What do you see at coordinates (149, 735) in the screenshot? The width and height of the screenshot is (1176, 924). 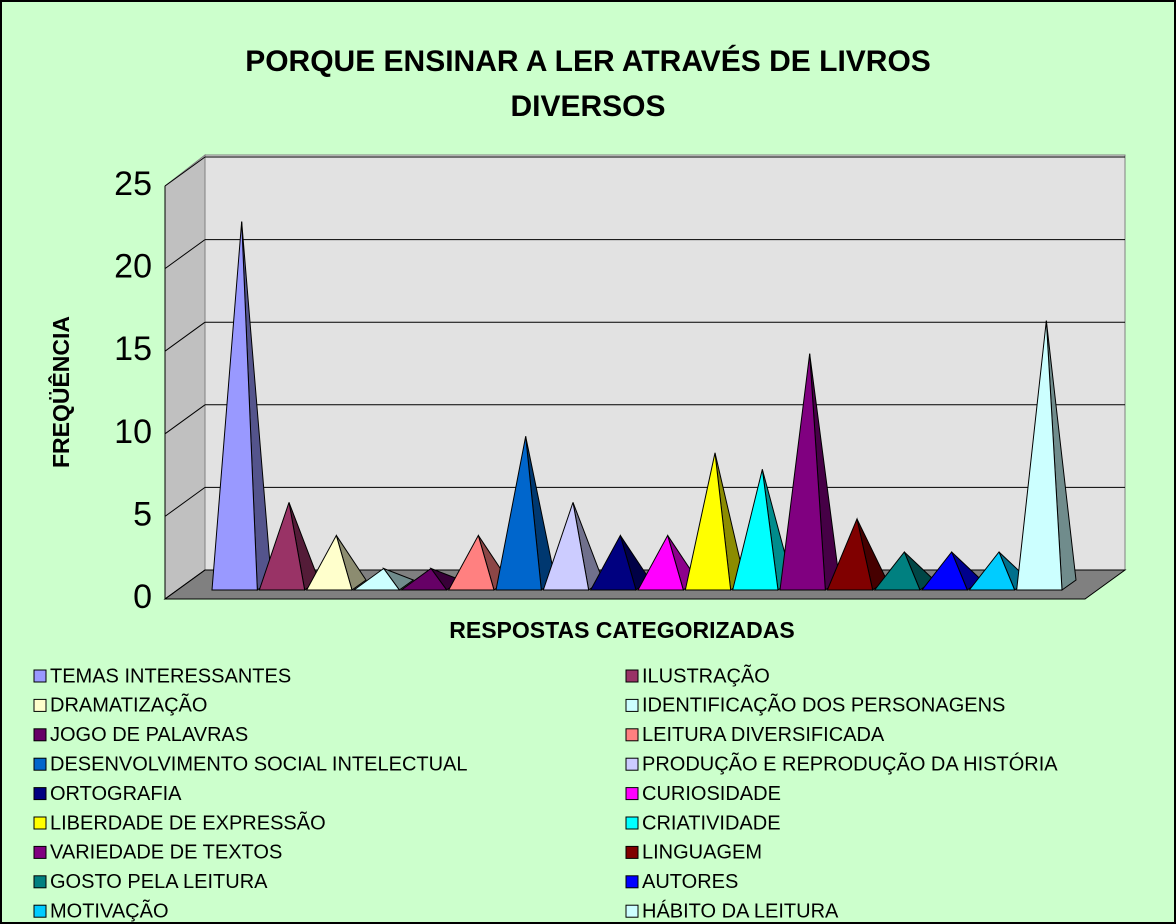 I see `legend-label: JOGO DE PALAVRAS` at bounding box center [149, 735].